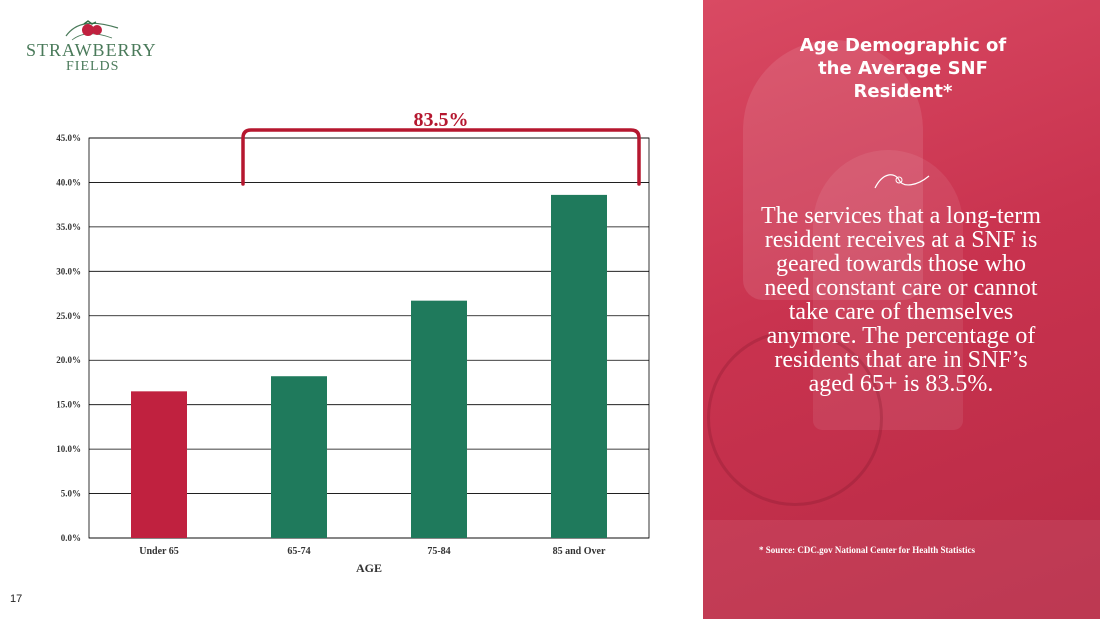 The image size is (1100, 619). What do you see at coordinates (71, 494) in the screenshot?
I see `y-tick-label: 5.0%` at bounding box center [71, 494].